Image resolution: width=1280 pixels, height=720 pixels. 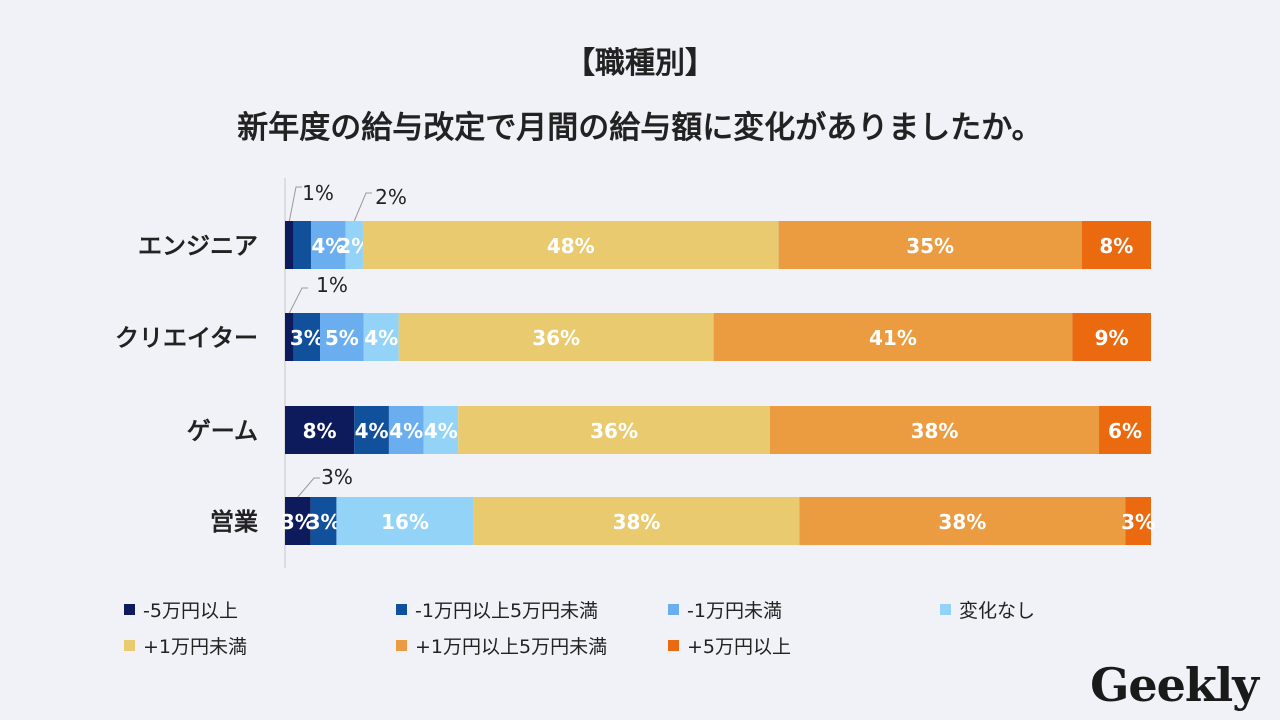 I want to click on legend-label: +1万円以上5万円未満, so click(x=511, y=647).